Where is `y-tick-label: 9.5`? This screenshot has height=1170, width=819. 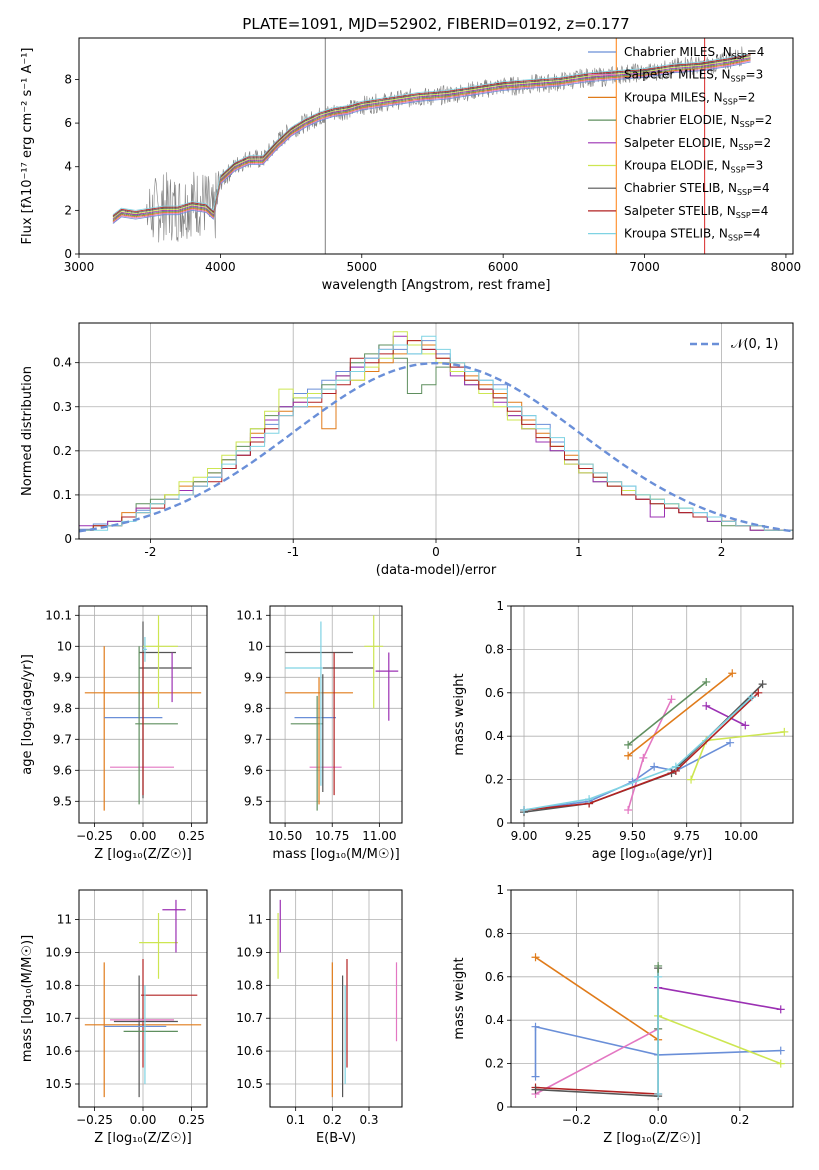
y-tick-label: 9.5 is located at coordinates (62, 801).